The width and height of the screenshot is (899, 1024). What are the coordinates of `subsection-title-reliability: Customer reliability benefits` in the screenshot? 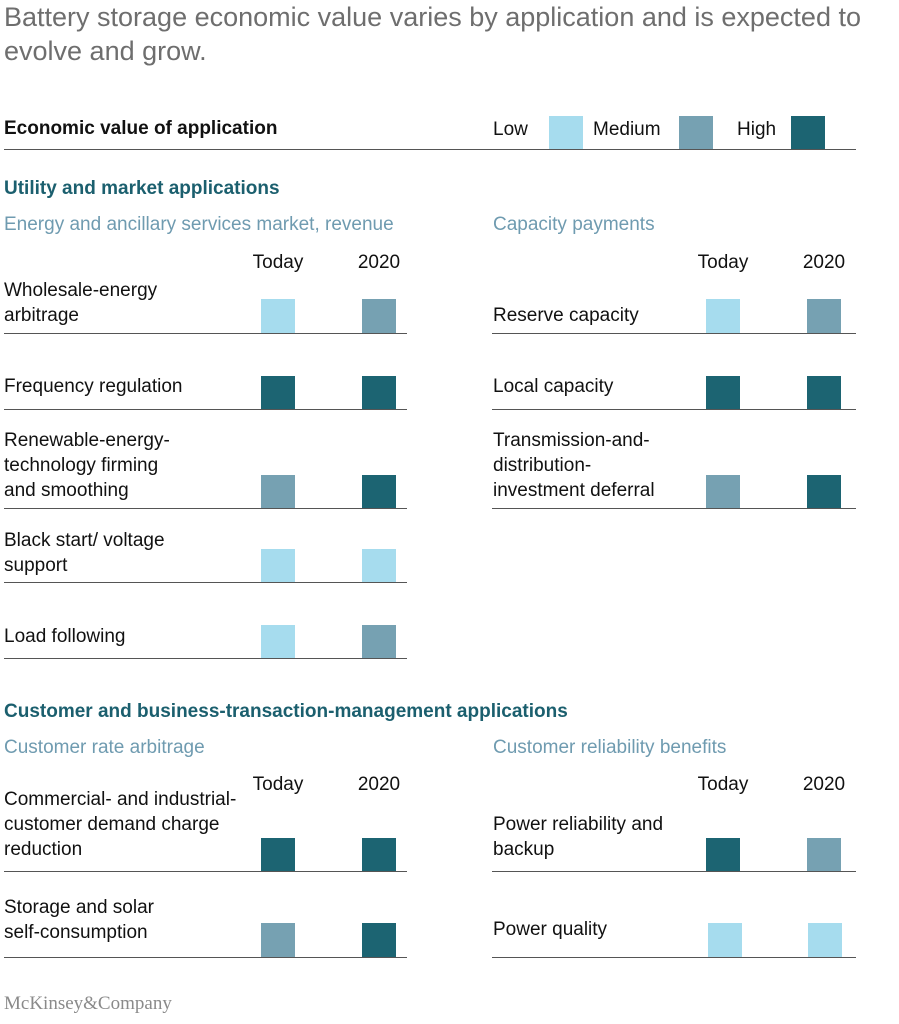 It's located at (610, 747).